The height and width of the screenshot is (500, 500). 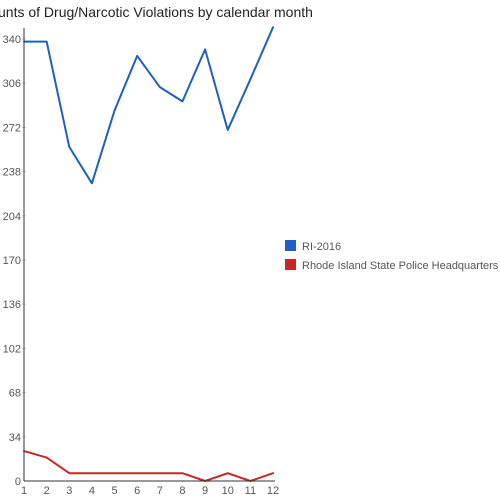 I want to click on x-tick-label: 7, so click(x=160, y=491).